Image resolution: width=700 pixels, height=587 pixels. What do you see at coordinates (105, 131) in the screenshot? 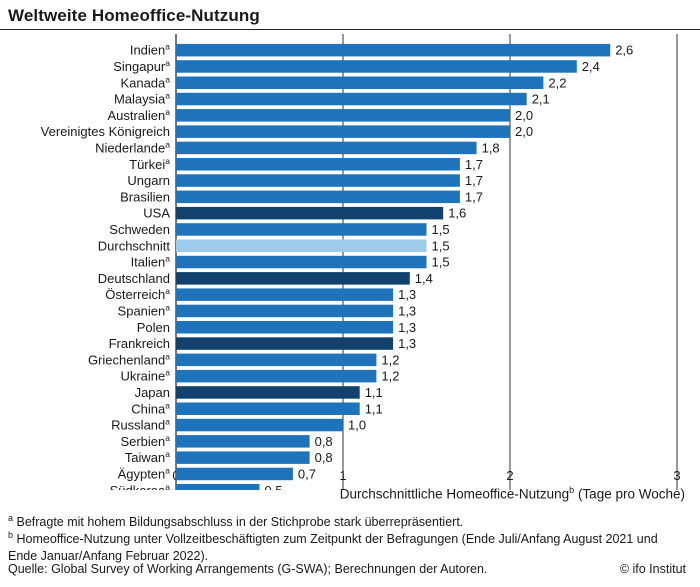
I see `category-label: Vereinigtes Königreich` at bounding box center [105, 131].